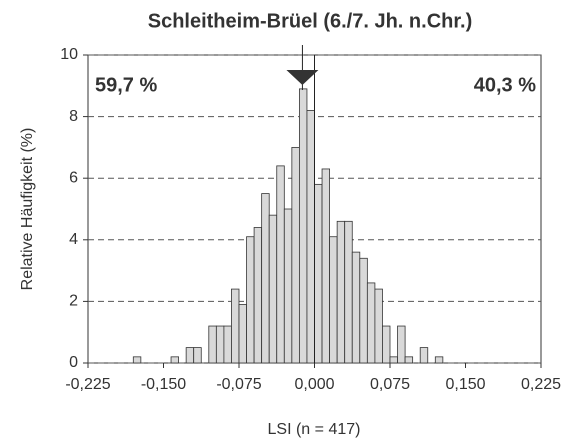 The height and width of the screenshot is (443, 581). What do you see at coordinates (126, 85) in the screenshot?
I see `annotation: 59,7 %` at bounding box center [126, 85].